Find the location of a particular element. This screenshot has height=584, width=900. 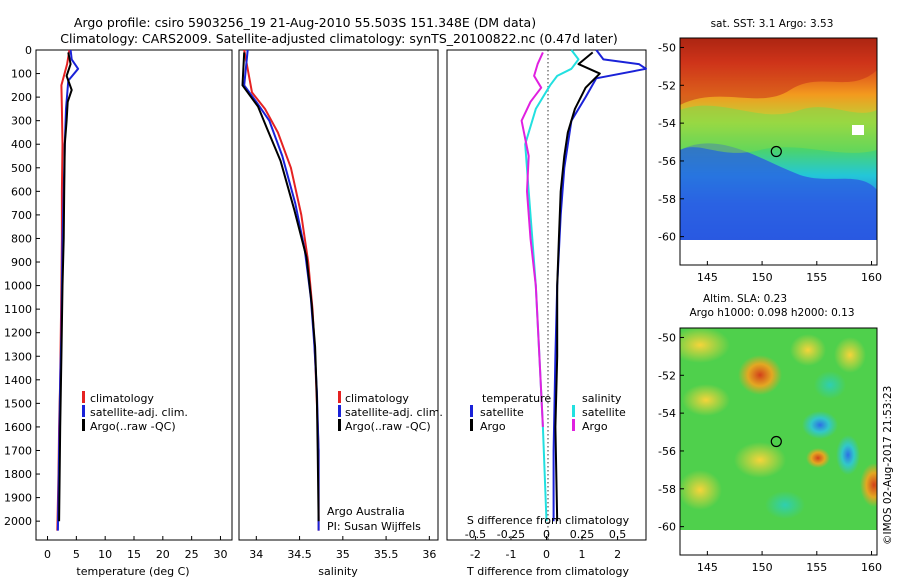

t-tick-label: 2 is located at coordinates (617, 554).